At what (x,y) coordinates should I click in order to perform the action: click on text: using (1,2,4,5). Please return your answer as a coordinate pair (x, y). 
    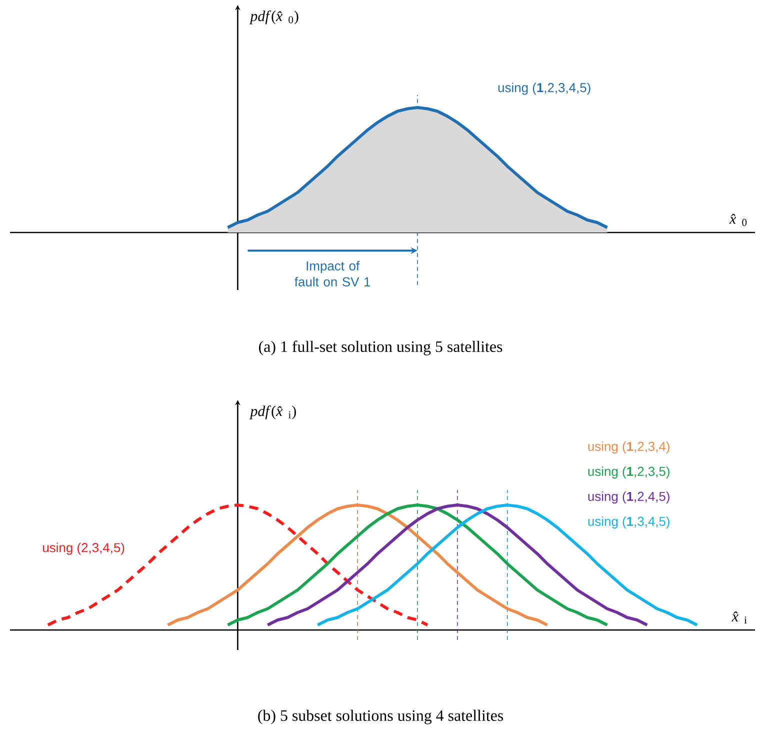
    Looking at the image, I should click on (629, 497).